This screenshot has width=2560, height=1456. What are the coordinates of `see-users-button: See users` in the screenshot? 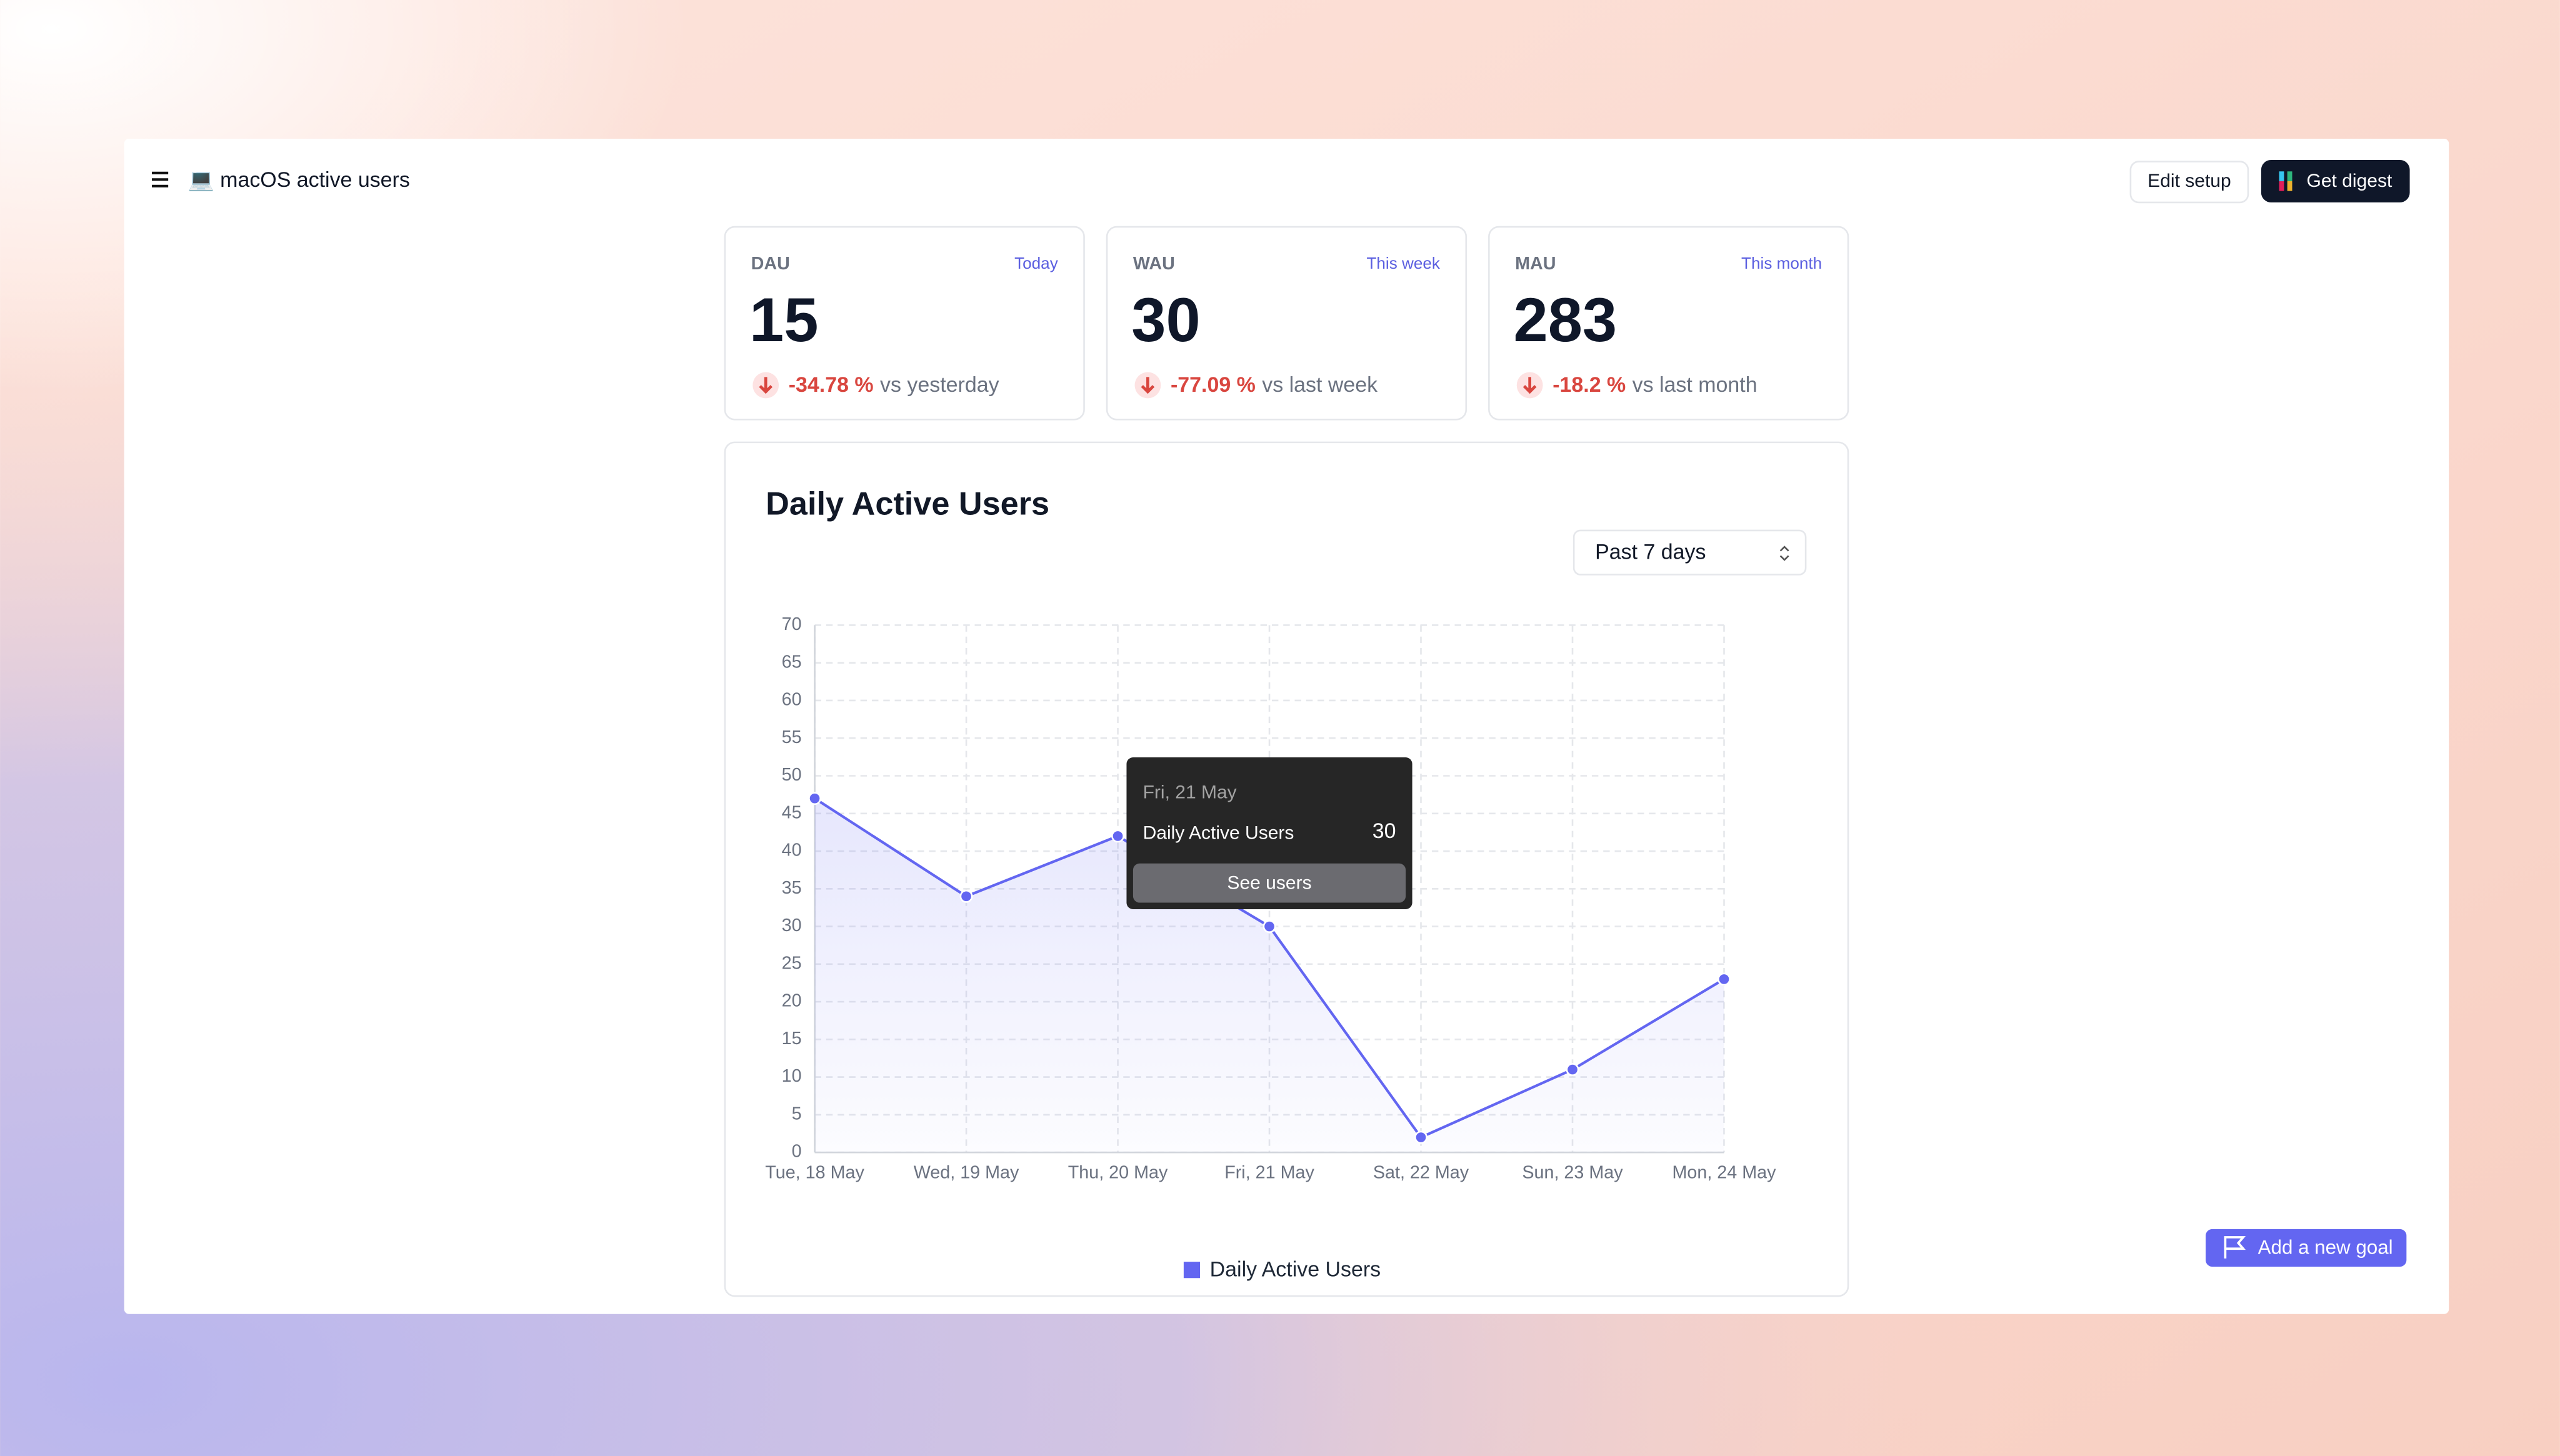 It's located at (1269, 883).